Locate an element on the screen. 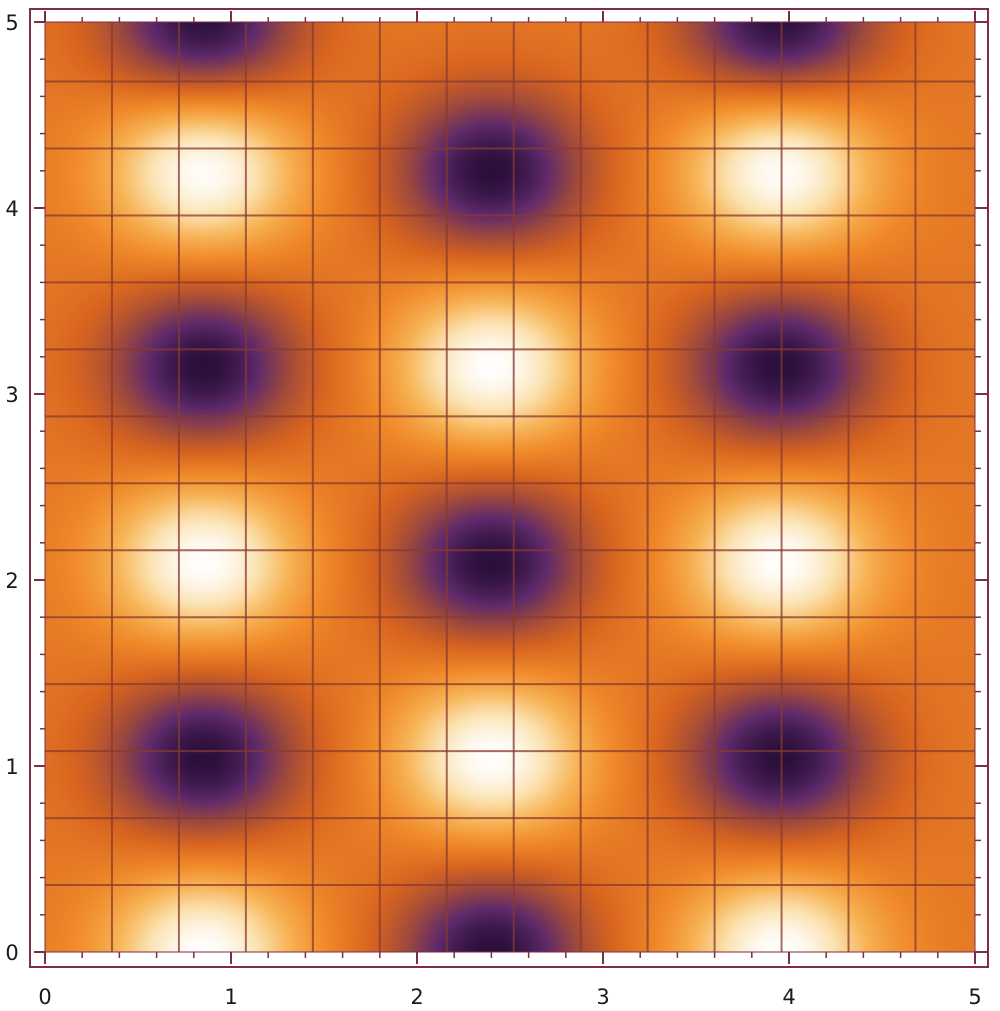  y-tick-label-4: 4 is located at coordinates (11, 209).